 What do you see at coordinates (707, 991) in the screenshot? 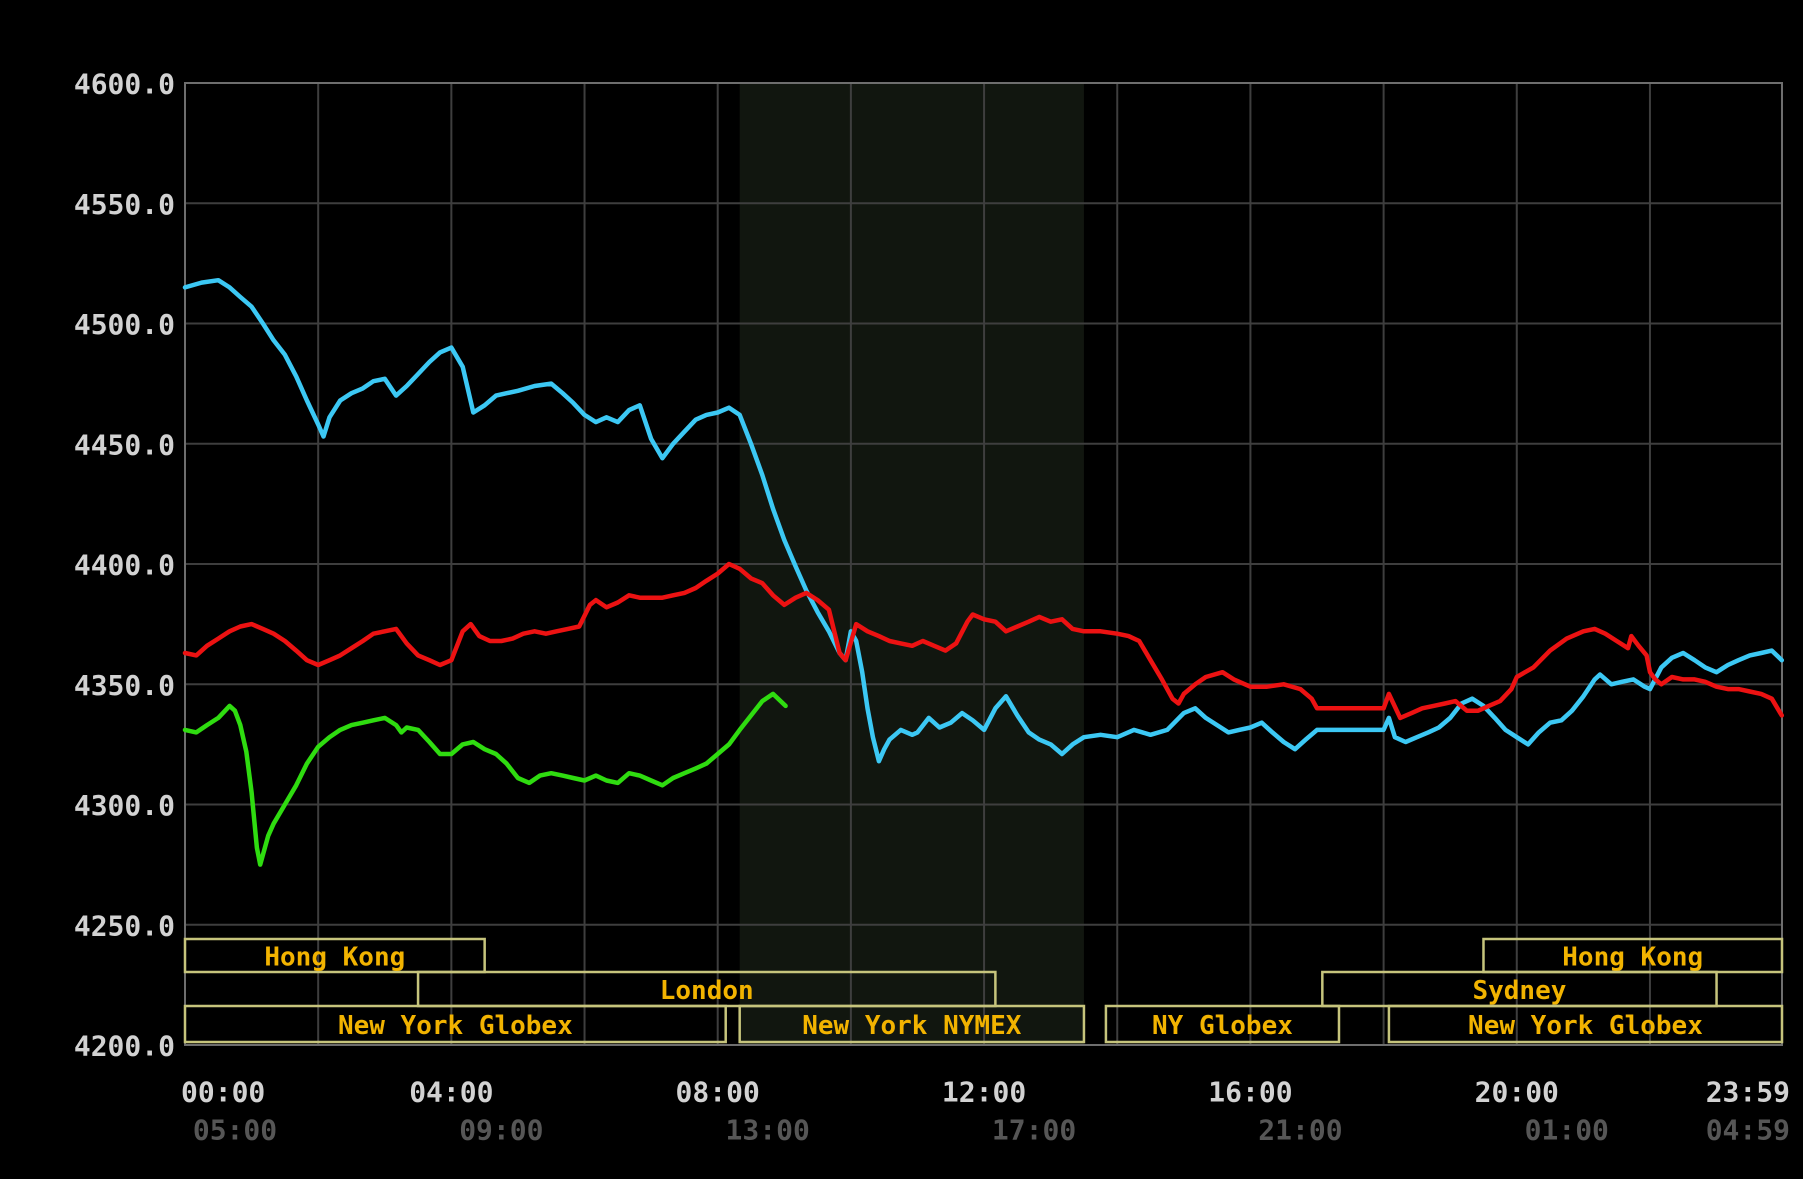
I see `session-label: London` at bounding box center [707, 991].